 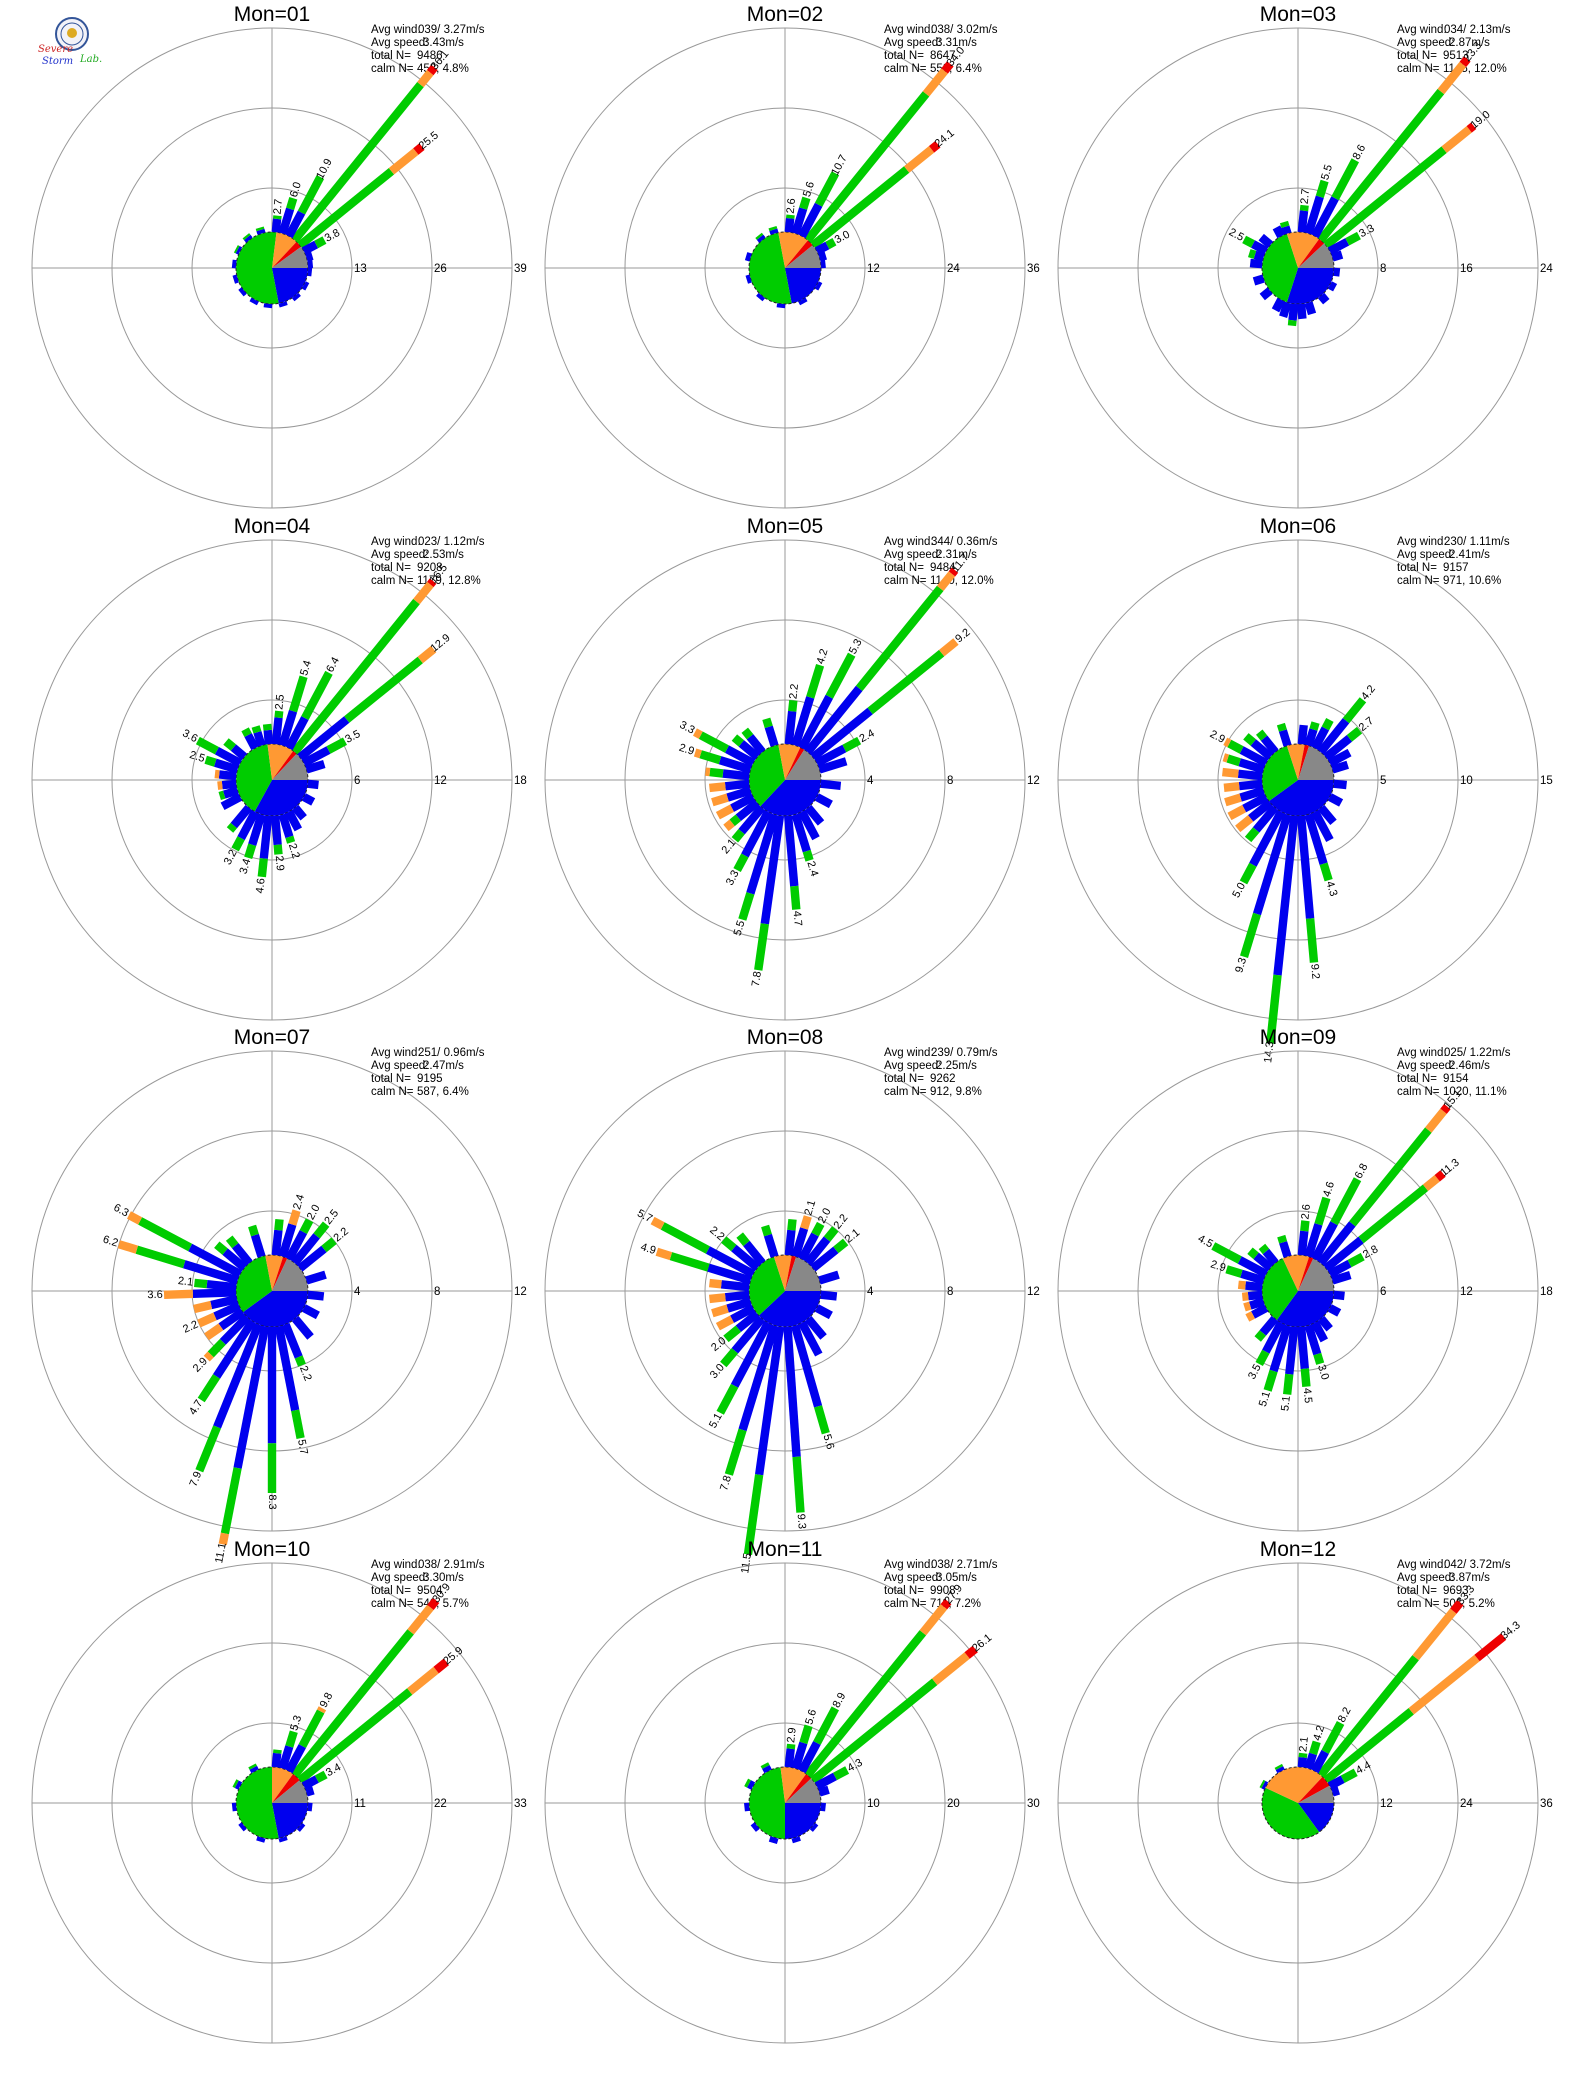 I want to click on pie-outline, so click(x=1298, y=1803).